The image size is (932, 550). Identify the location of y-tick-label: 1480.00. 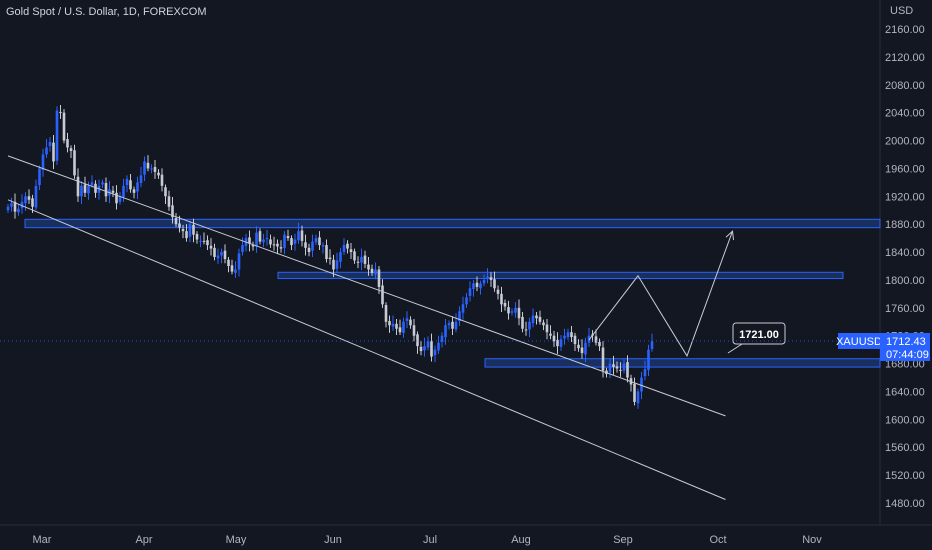
(905, 504).